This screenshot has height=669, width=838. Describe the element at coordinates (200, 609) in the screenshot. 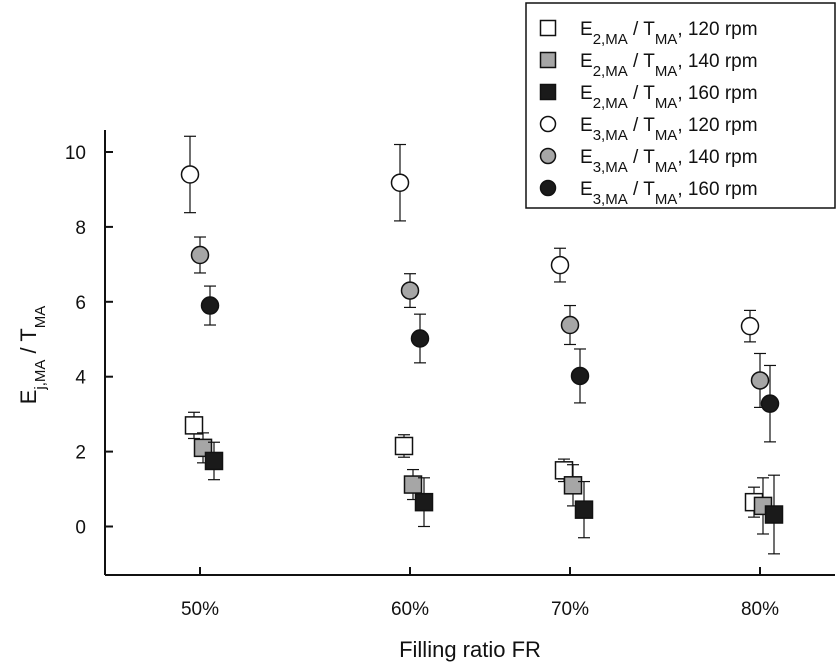

I see `x-tick-label: 50%` at that location.